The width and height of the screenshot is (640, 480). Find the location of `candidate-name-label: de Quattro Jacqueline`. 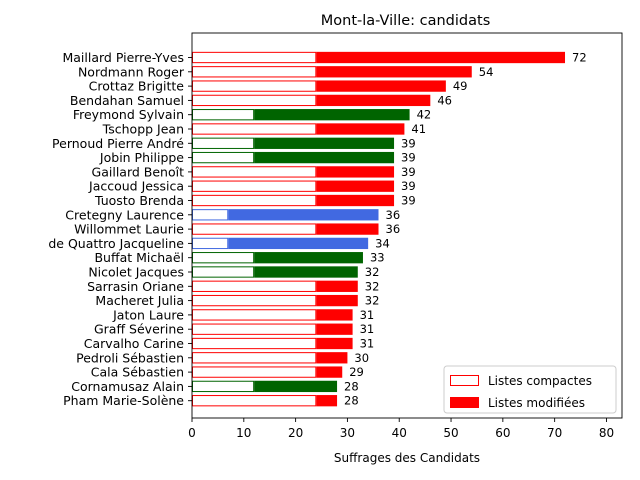

candidate-name-label: de Quattro Jacqueline is located at coordinates (116, 243).